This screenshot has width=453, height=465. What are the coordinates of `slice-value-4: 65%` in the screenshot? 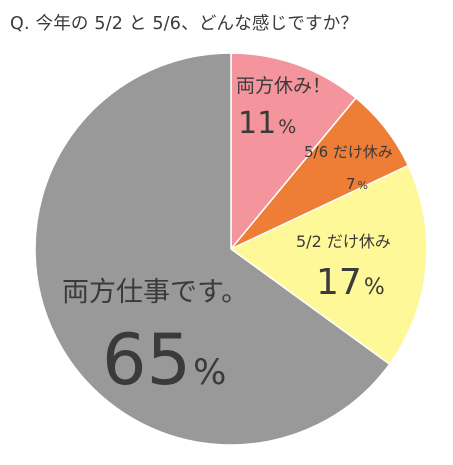 It's located at (164, 360).